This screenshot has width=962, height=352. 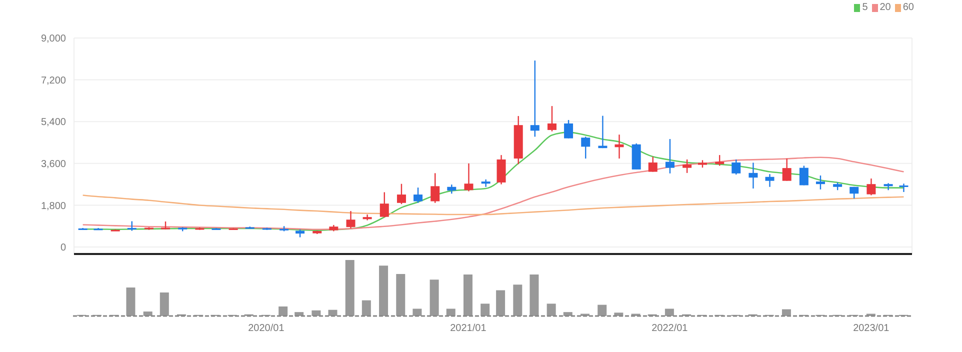 What do you see at coordinates (53, 39) in the screenshot?
I see `y-tick-label: 9,000` at bounding box center [53, 39].